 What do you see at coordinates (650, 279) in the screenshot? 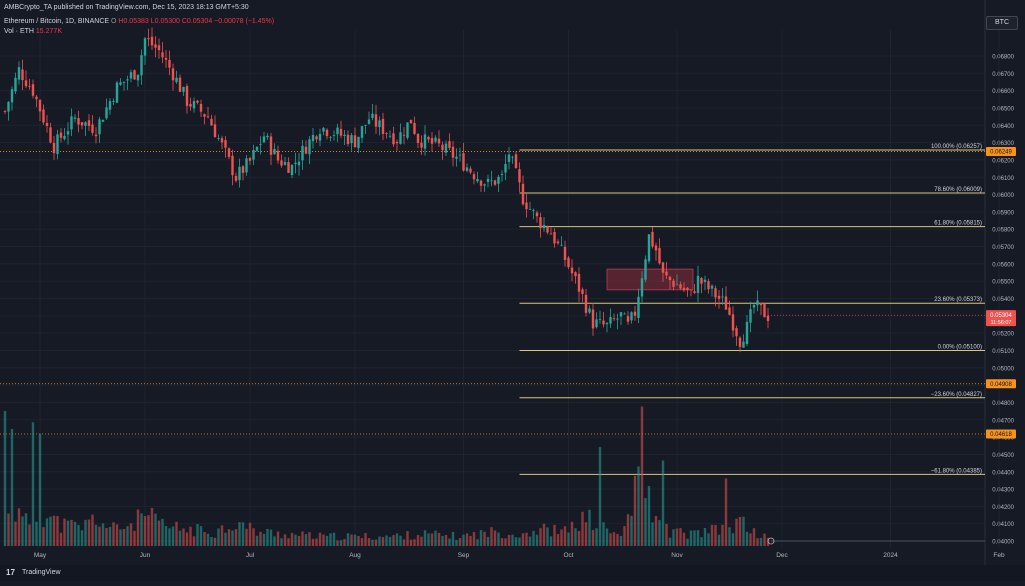
I see `resistance-zone` at bounding box center [650, 279].